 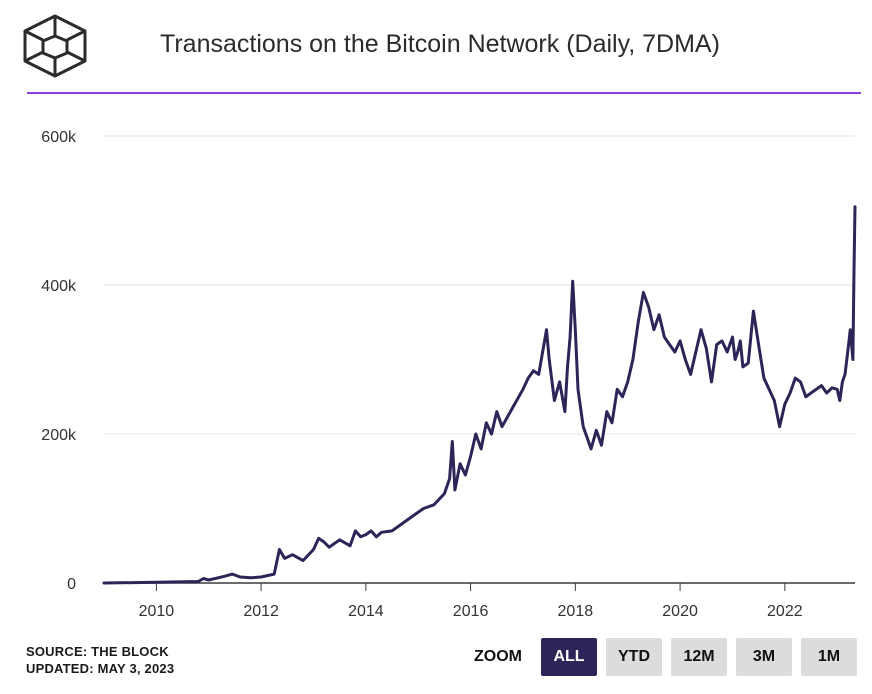 I want to click on x-tick-label: 2010, so click(x=157, y=611).